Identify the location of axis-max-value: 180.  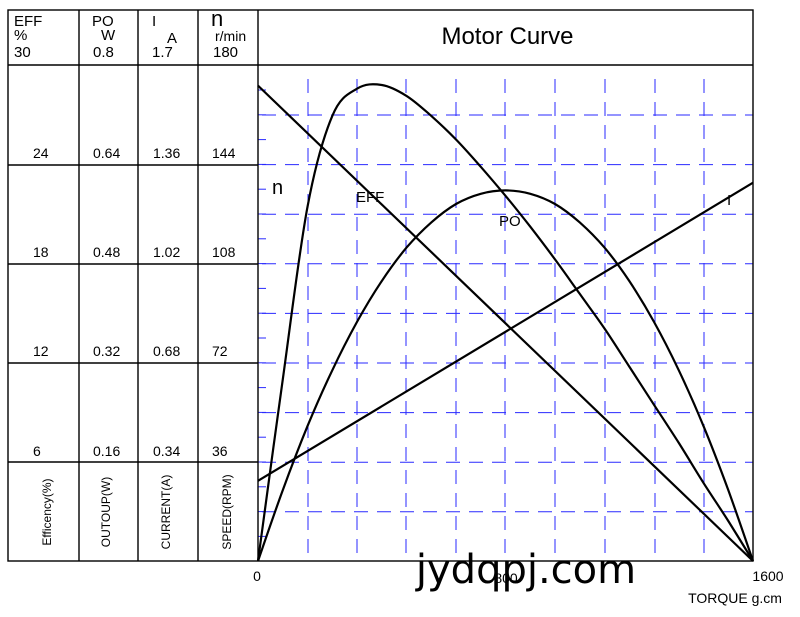
(225, 52).